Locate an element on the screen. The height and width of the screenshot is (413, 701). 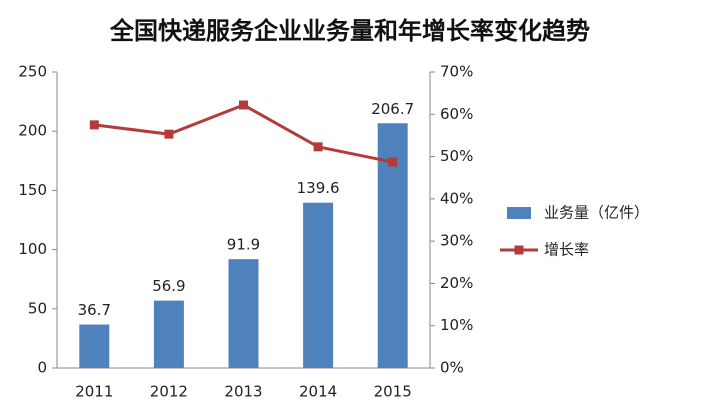
x-tick-label: 2012 is located at coordinates (169, 392).